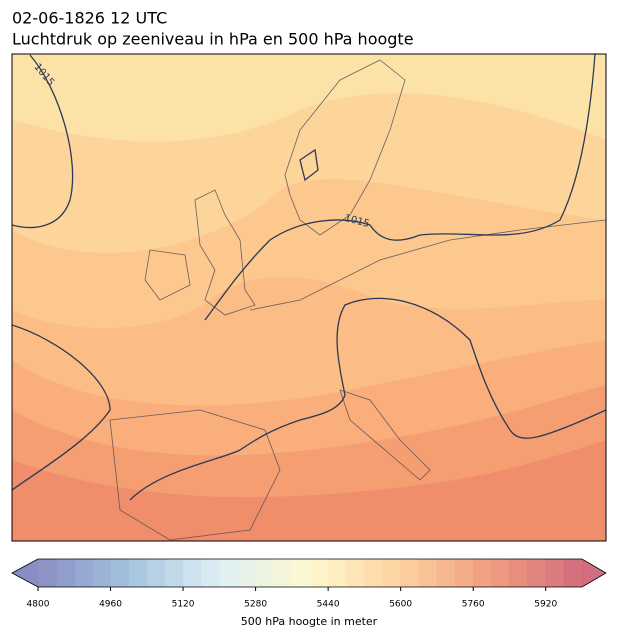 This screenshot has height=643, width=618. Describe the element at coordinates (473, 605) in the screenshot. I see `colorbar-tick-label: 5760` at that location.